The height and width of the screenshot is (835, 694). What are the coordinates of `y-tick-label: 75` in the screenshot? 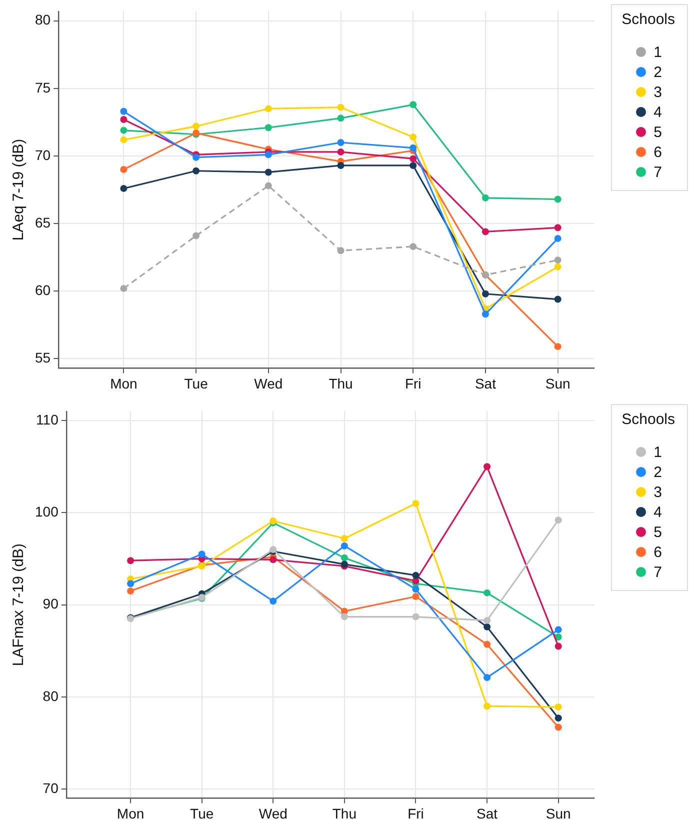 It's located at (42, 87).